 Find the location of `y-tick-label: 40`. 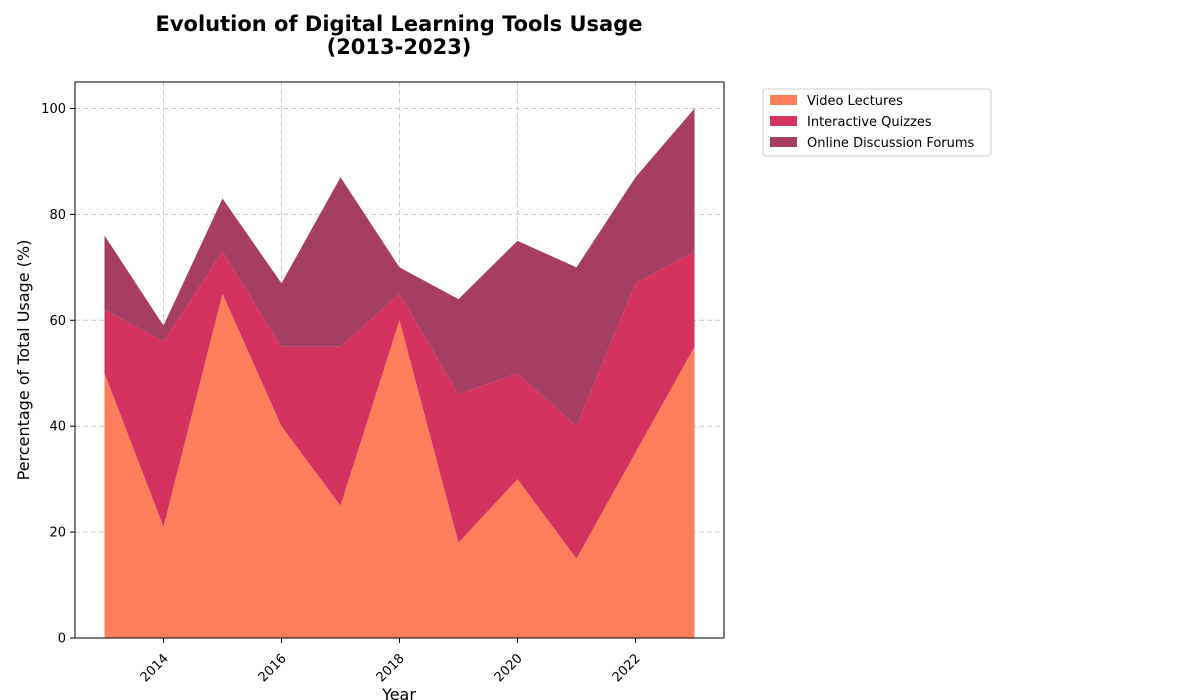

y-tick-label: 40 is located at coordinates (57, 427).